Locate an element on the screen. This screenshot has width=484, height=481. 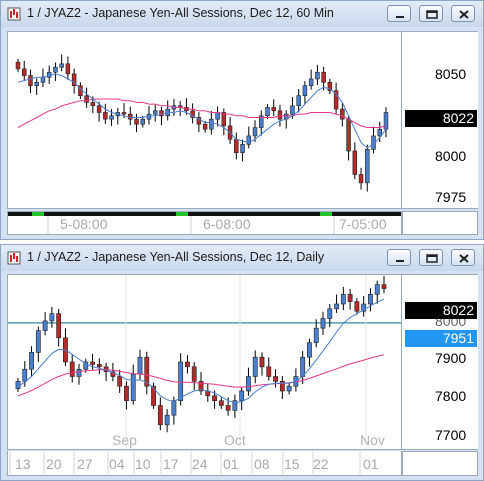
maximize-icon is located at coordinates (432, 14).